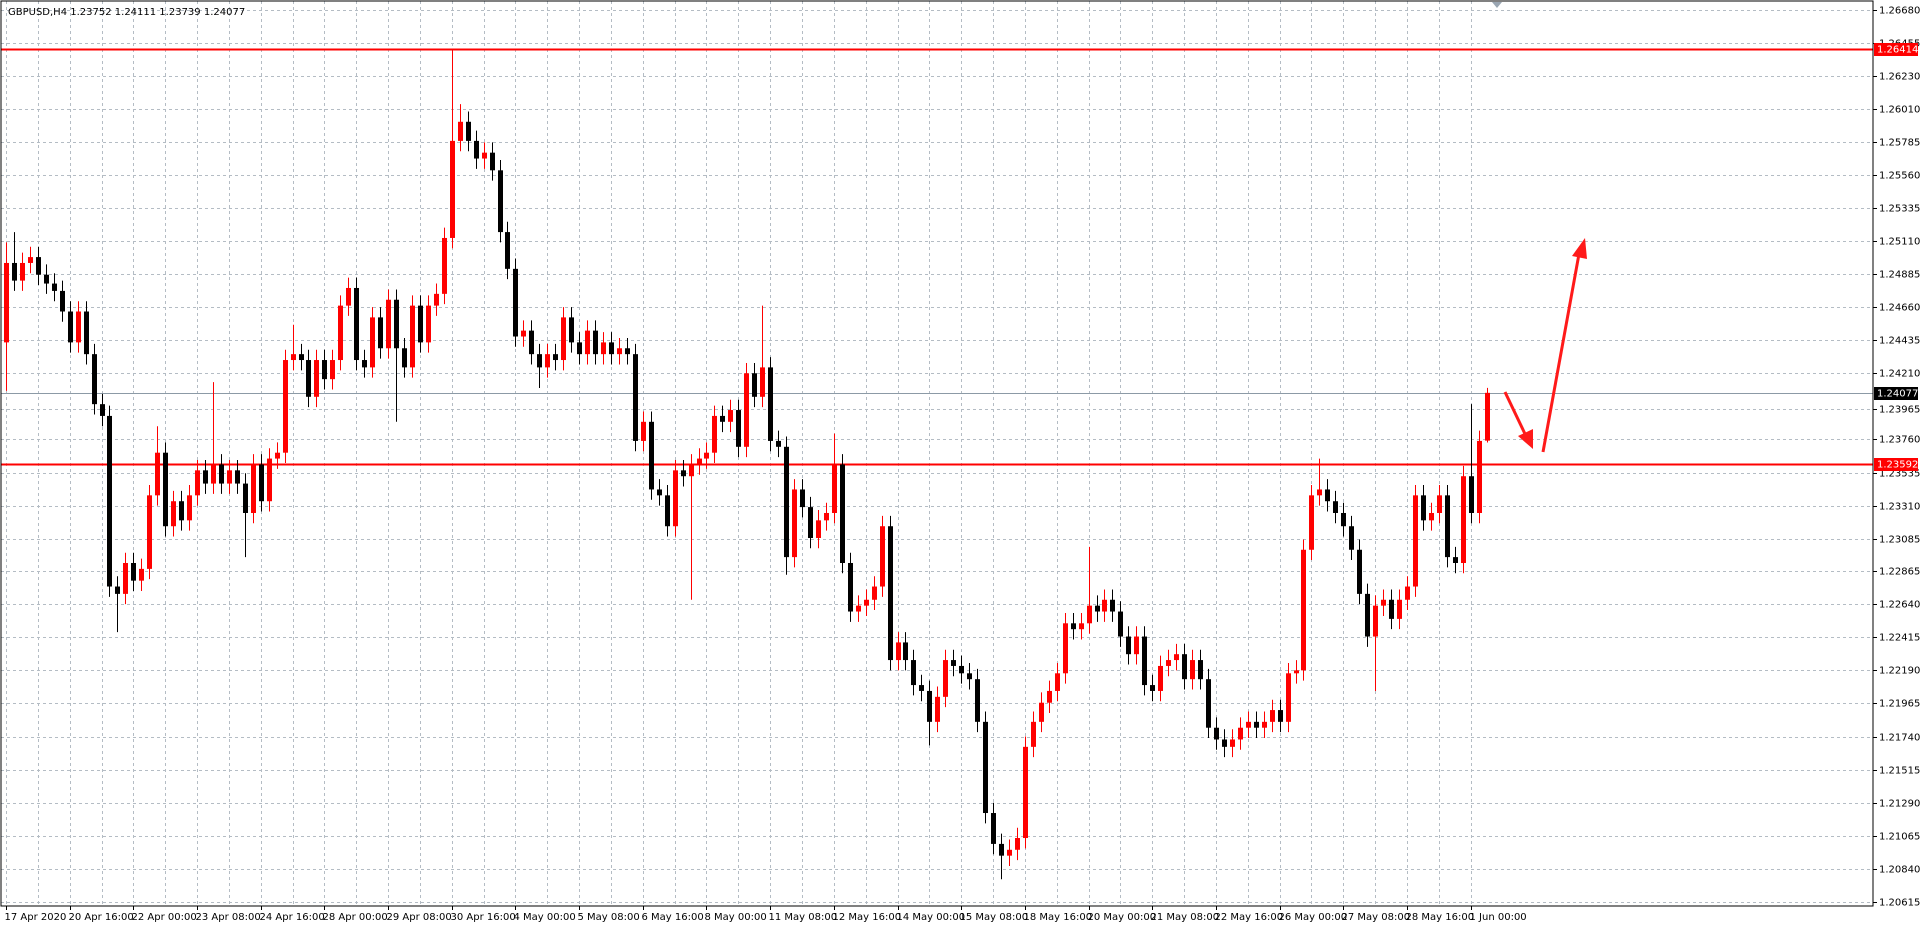 This screenshot has height=928, width=1920. What do you see at coordinates (1440, 917) in the screenshot?
I see `x-tick-label: 28 May 16:00` at bounding box center [1440, 917].